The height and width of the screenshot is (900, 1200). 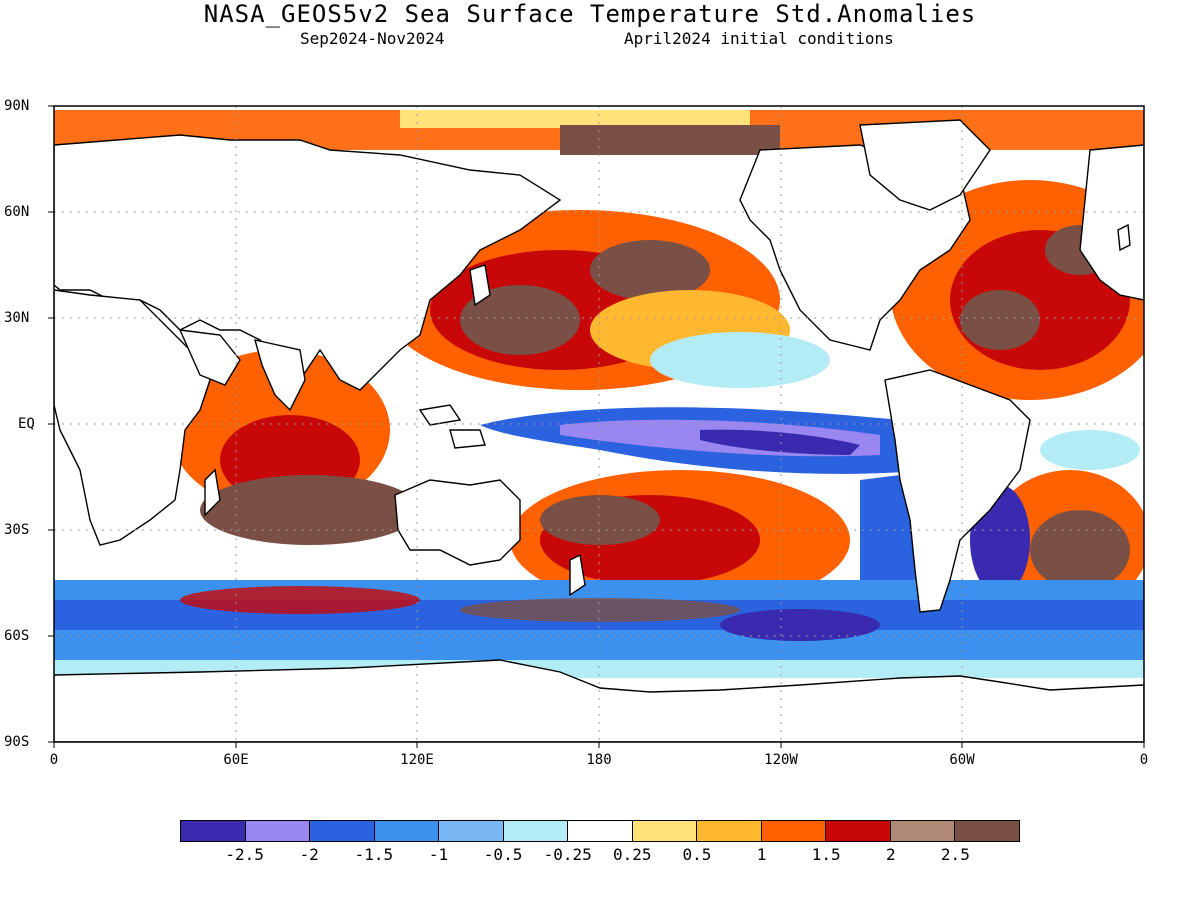 What do you see at coordinates (503, 854) in the screenshot?
I see `colorbar-label: -0.5` at bounding box center [503, 854].